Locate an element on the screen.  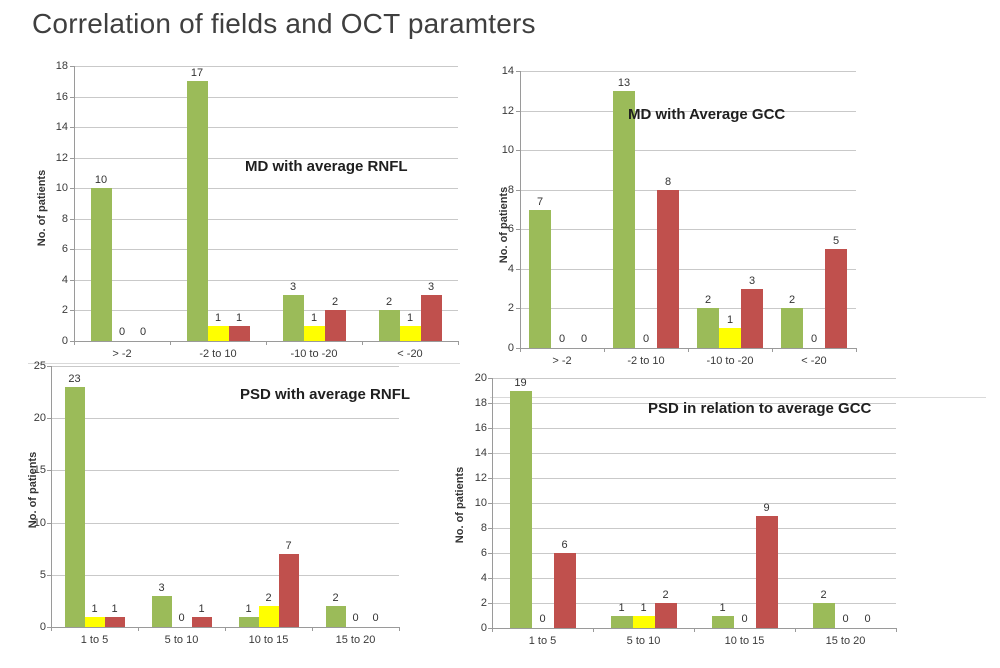
data-label: 23 is located at coordinates (74, 378).